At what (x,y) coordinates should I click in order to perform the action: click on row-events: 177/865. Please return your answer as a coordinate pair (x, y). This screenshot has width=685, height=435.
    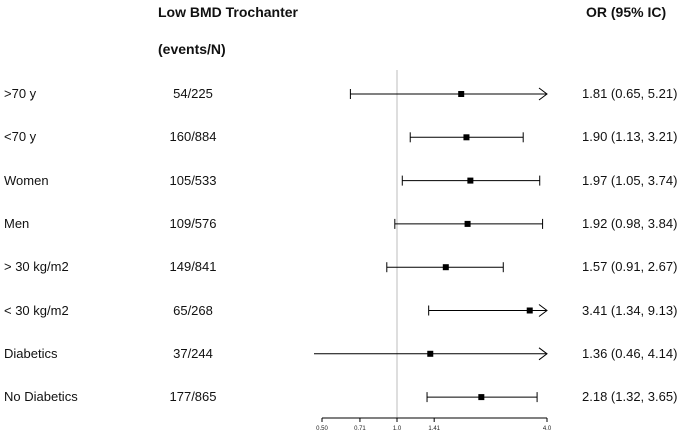
    Looking at the image, I should click on (193, 397).